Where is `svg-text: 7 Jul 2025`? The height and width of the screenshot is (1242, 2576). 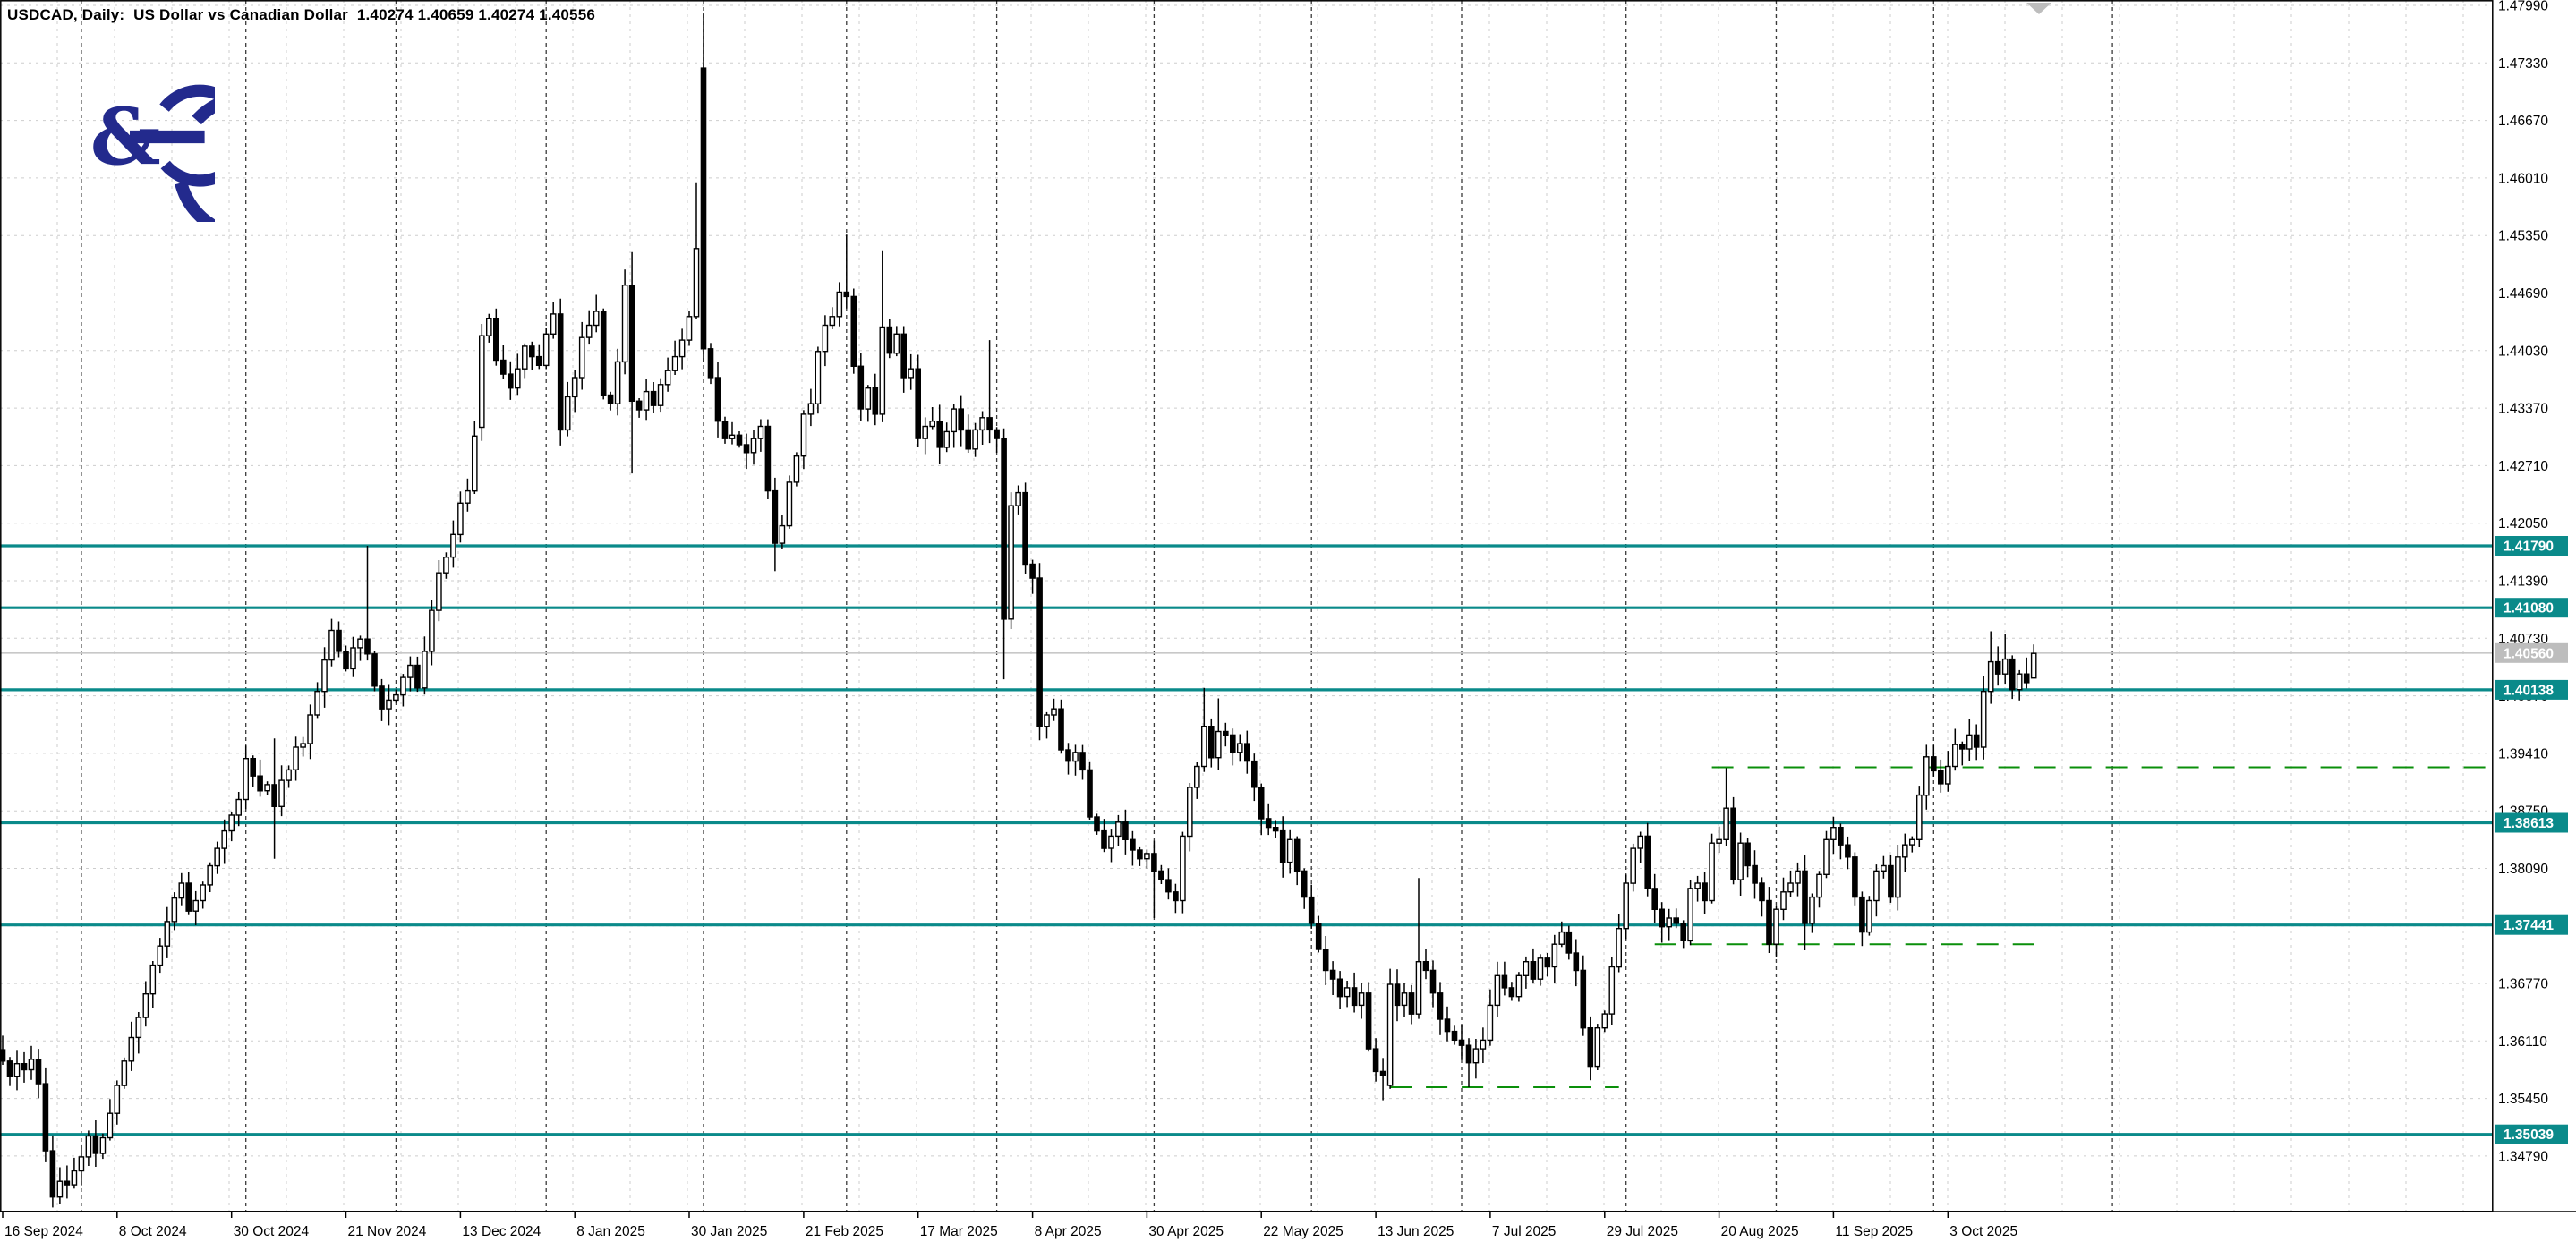
svg-text: 7 Jul 2025 is located at coordinates (1524, 1232).